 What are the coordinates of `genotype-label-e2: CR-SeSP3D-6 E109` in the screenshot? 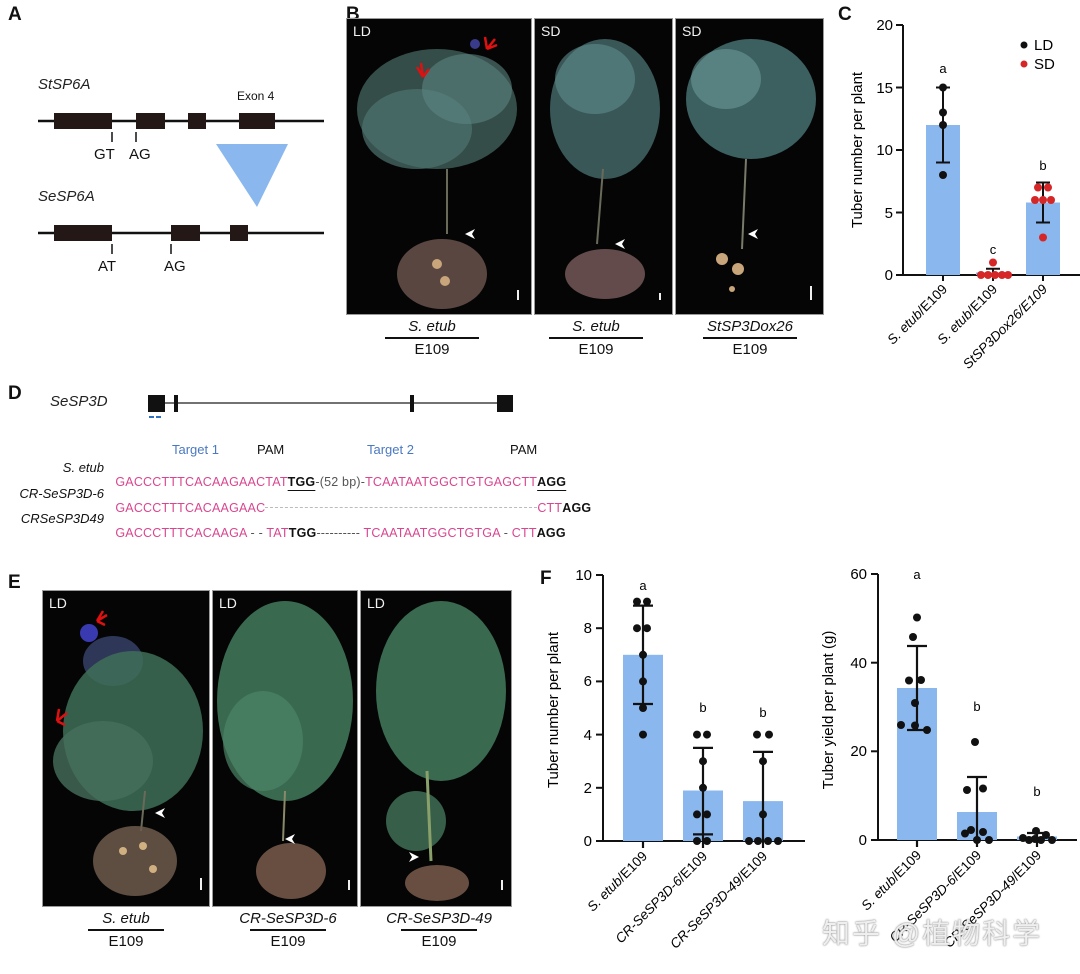 It's located at (288, 930).